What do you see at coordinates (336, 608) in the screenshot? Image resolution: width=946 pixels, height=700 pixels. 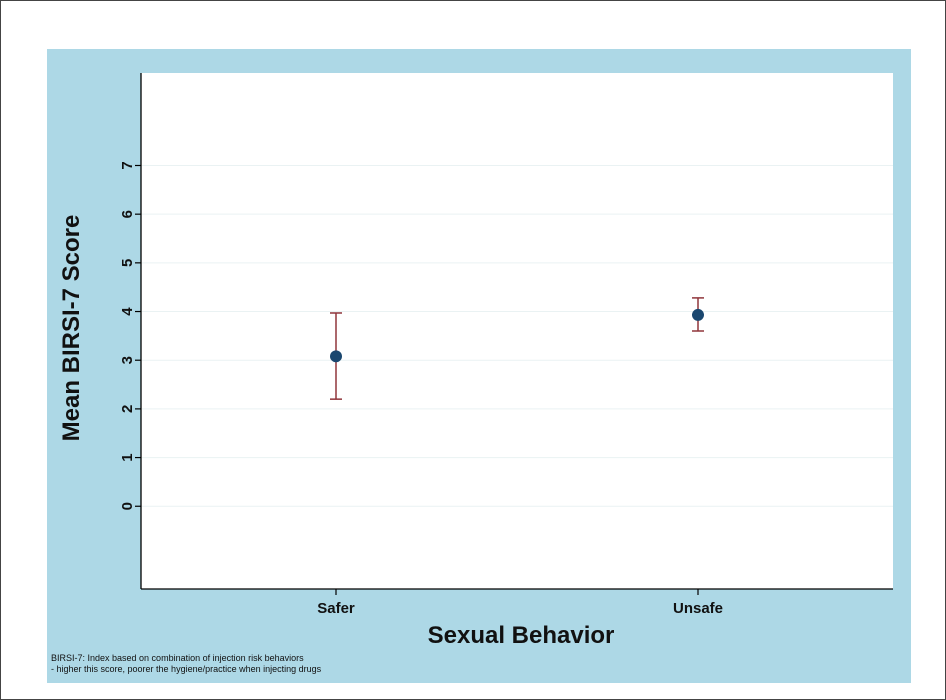 I see `x-tick-label-safer: Safer` at bounding box center [336, 608].